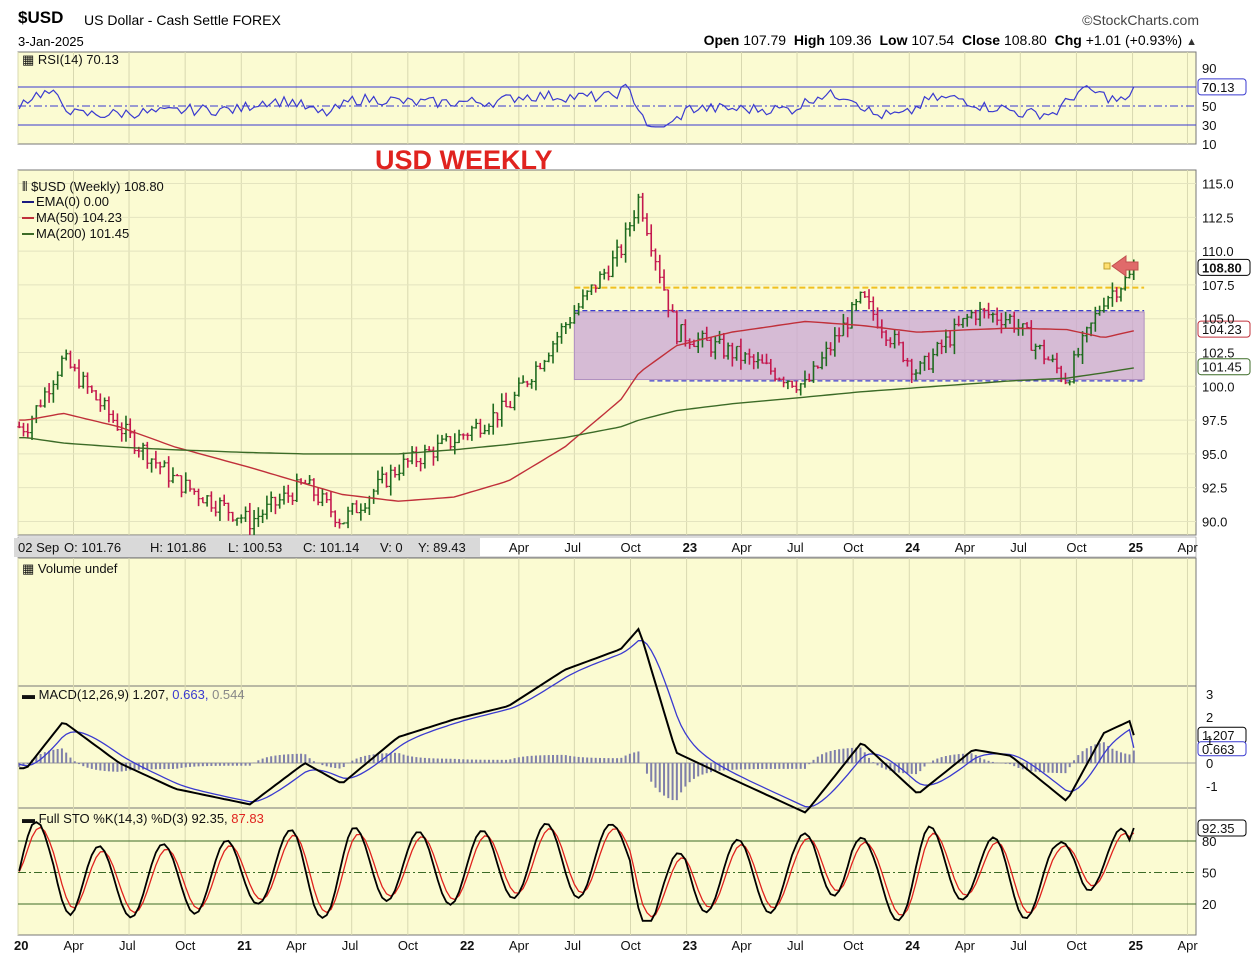  I want to click on high-value: 109.36, so click(850, 40).